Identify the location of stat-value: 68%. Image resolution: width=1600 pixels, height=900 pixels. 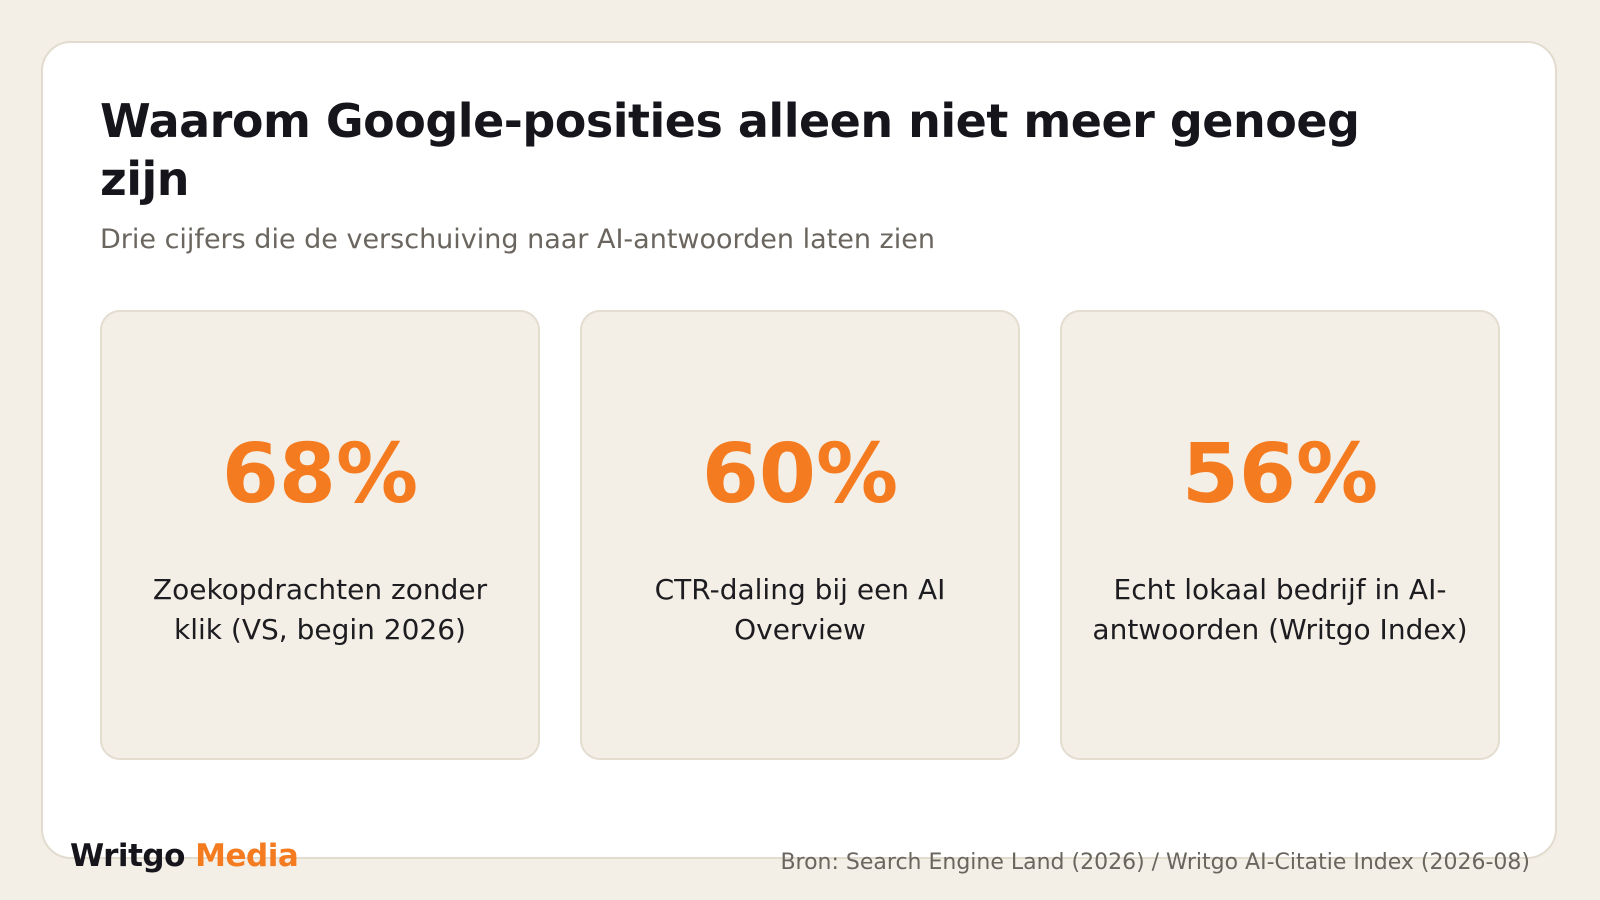
(320, 474).